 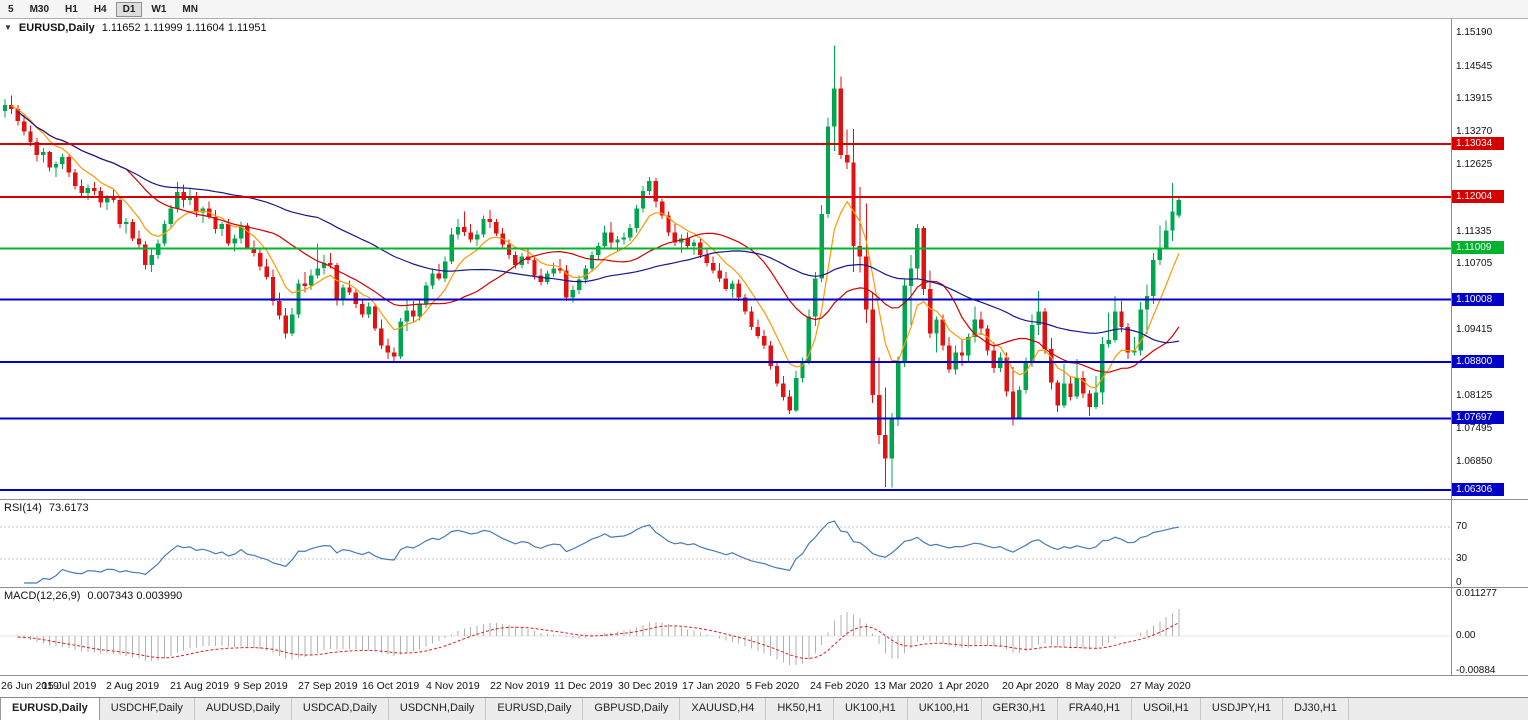 What do you see at coordinates (1093, 686) in the screenshot?
I see `date-label: 8 May 2020` at bounding box center [1093, 686].